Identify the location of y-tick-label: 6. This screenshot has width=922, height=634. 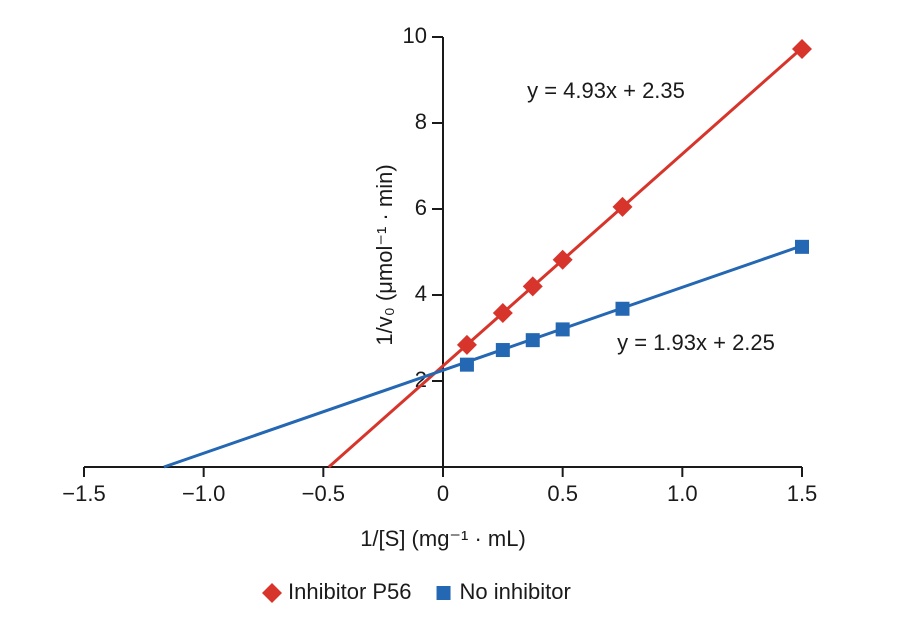
(421, 207).